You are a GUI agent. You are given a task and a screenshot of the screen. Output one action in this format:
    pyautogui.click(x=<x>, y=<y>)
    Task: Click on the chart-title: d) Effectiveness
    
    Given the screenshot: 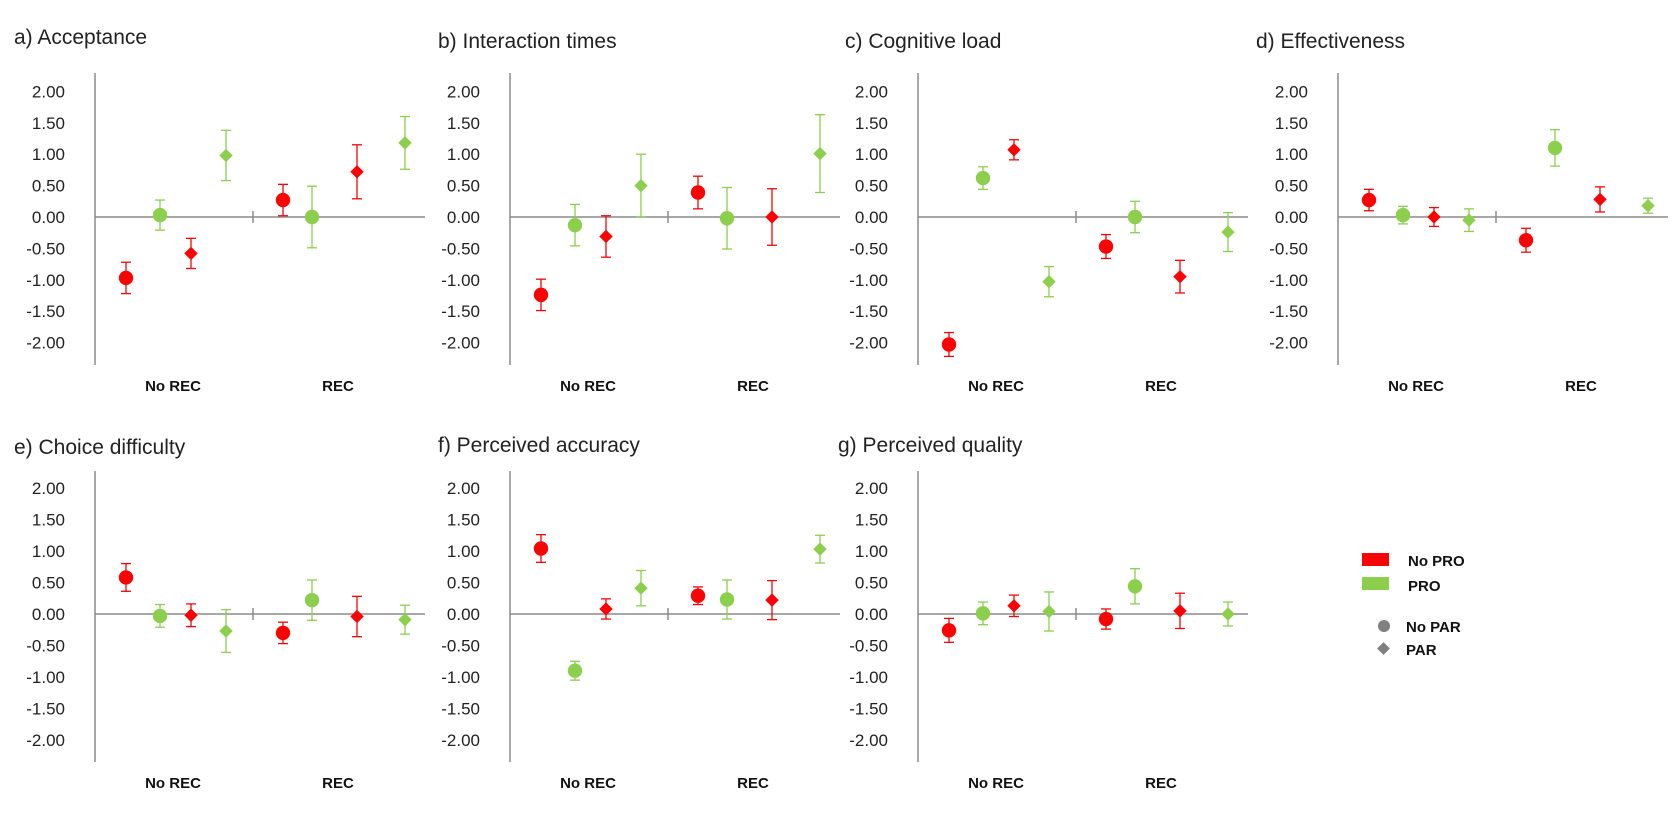 What is the action you would take?
    pyautogui.click(x=1330, y=41)
    